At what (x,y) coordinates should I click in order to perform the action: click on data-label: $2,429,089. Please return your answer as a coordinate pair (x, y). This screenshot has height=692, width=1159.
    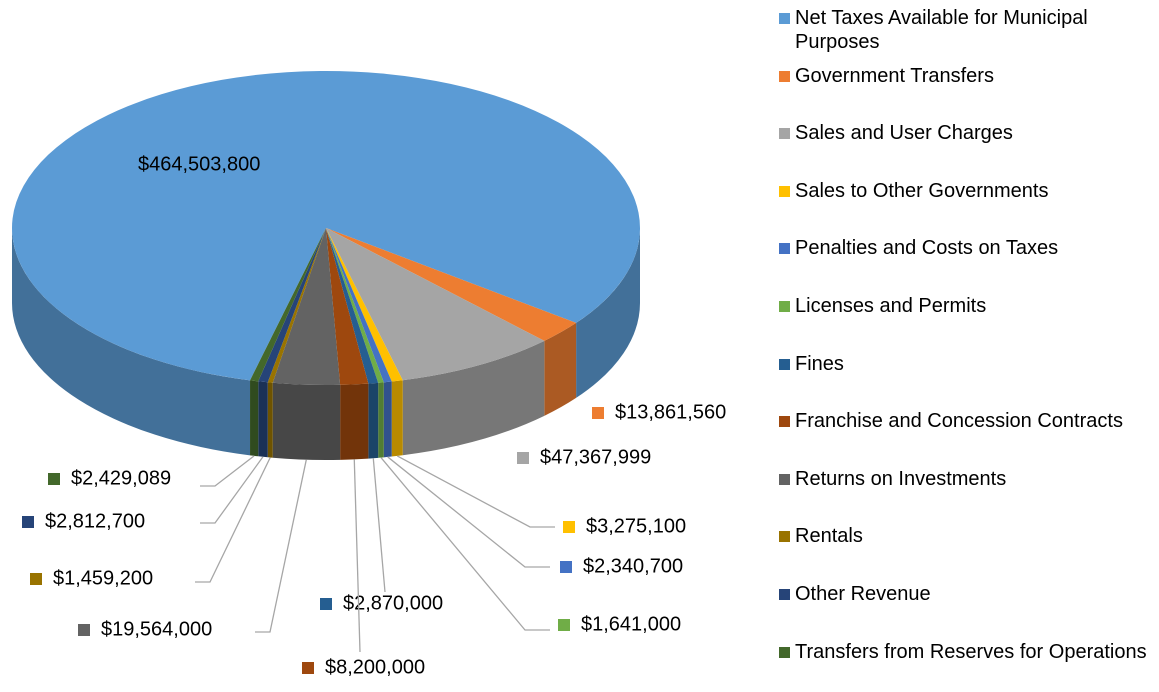
    Looking at the image, I should click on (121, 478).